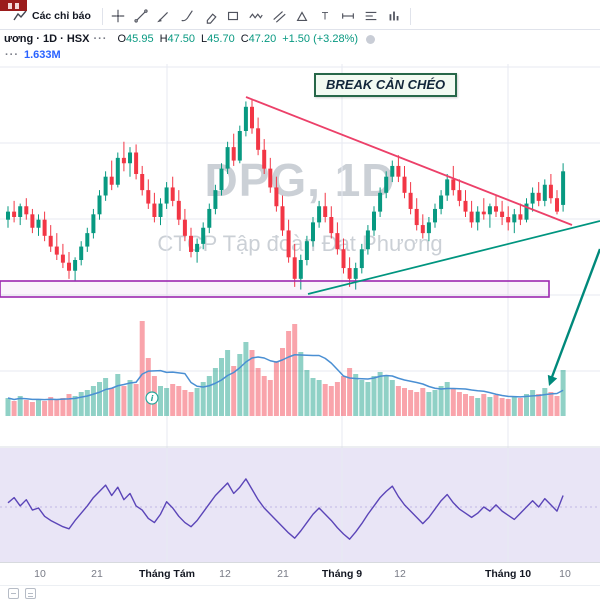  I want to click on volume-legend-more: ···, so click(12, 55).